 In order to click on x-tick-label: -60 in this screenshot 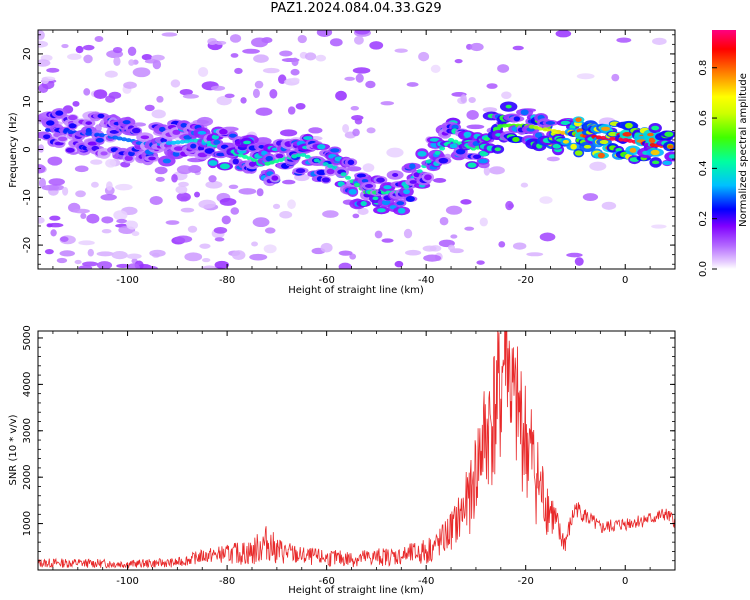, I will do `click(326, 581)`.